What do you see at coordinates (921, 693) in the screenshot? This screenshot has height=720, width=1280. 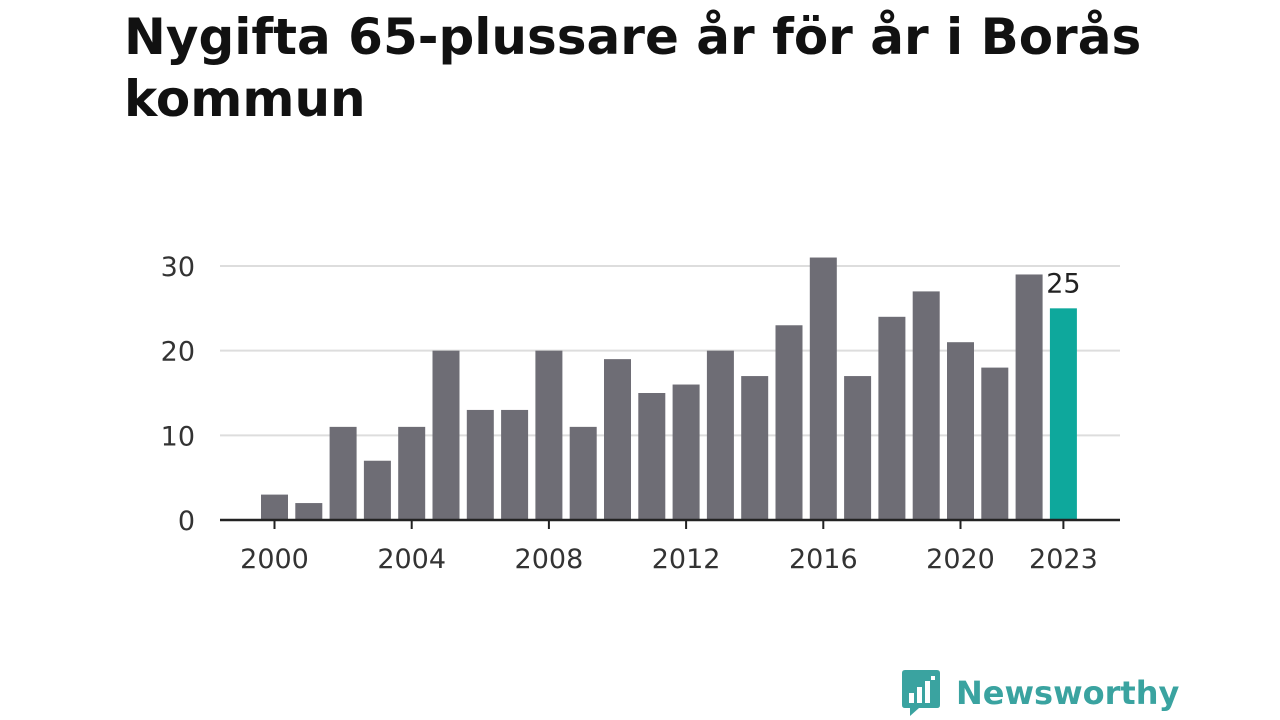 I see `bar-chart-speech-bubble-icon` at bounding box center [921, 693].